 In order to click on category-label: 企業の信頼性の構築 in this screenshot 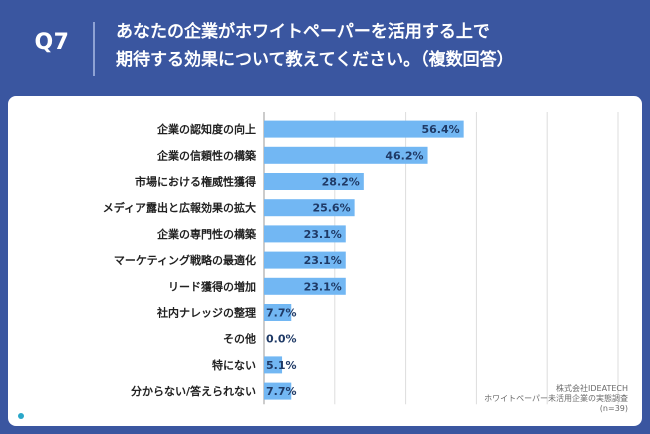, I will do `click(206, 155)`.